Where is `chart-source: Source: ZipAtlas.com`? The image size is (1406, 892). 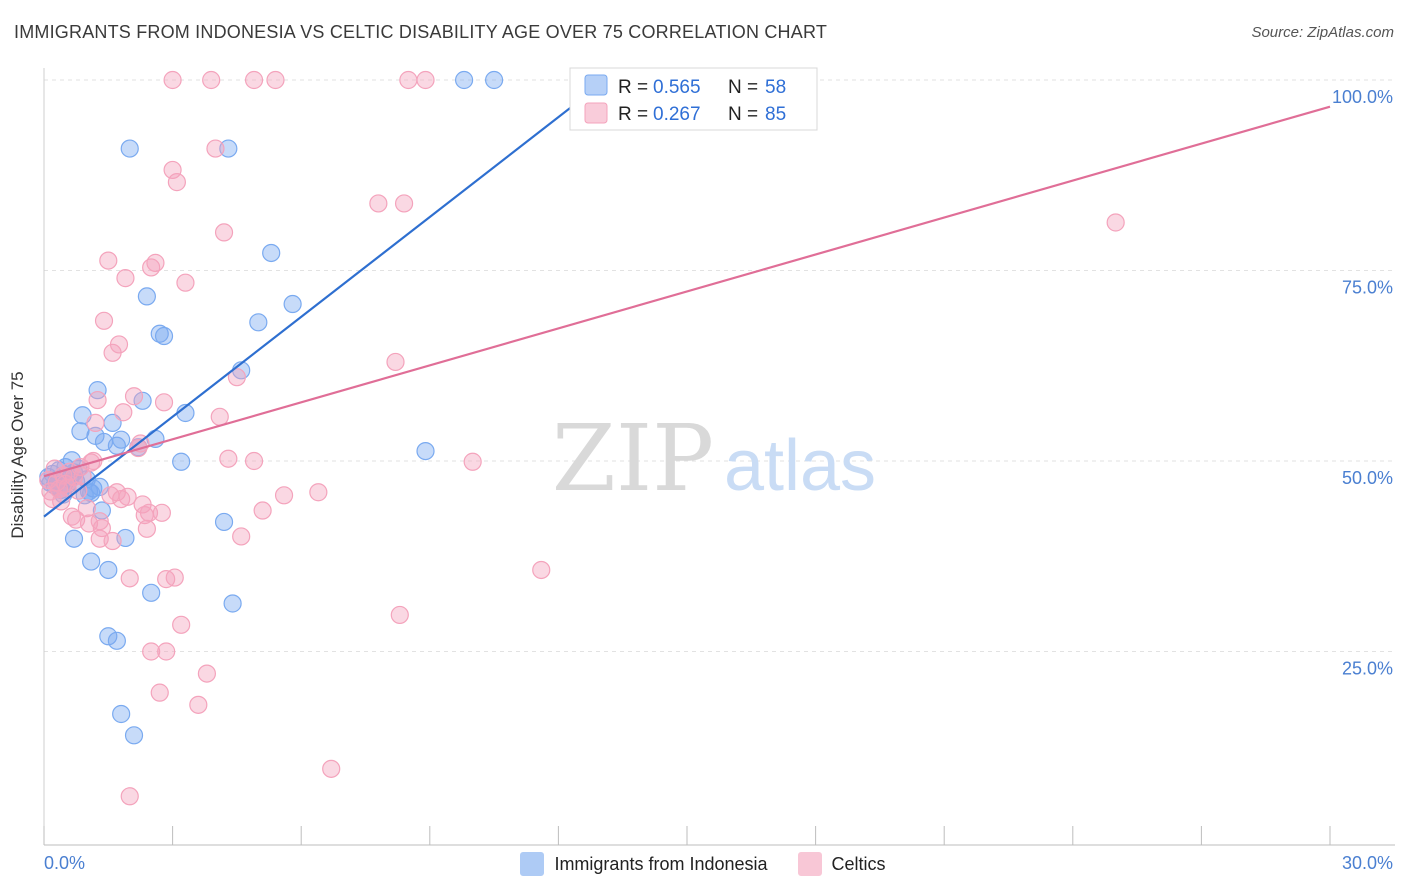 chart-source: Source: ZipAtlas.com is located at coordinates (1322, 32).